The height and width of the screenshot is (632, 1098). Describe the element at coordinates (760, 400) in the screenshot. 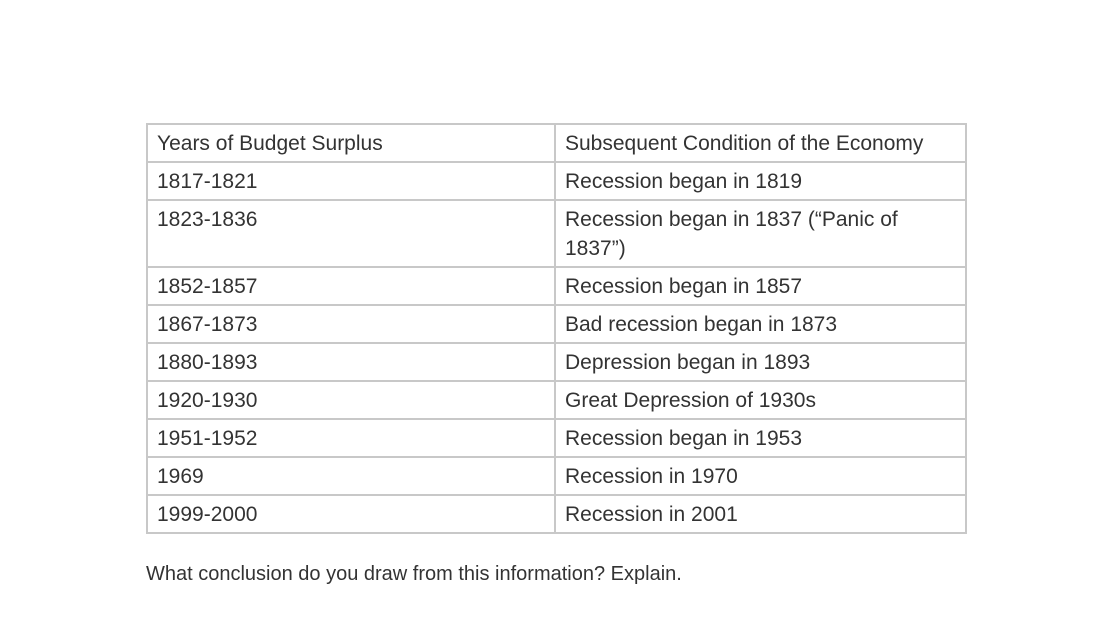

I see `cell-condition: Great Depression of 1930s` at that location.